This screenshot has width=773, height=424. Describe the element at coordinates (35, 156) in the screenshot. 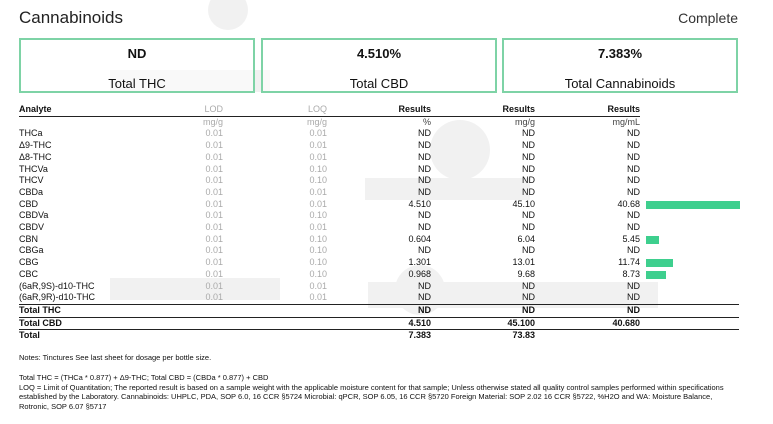

I see `analyte-name: Δ8-THC` at that location.